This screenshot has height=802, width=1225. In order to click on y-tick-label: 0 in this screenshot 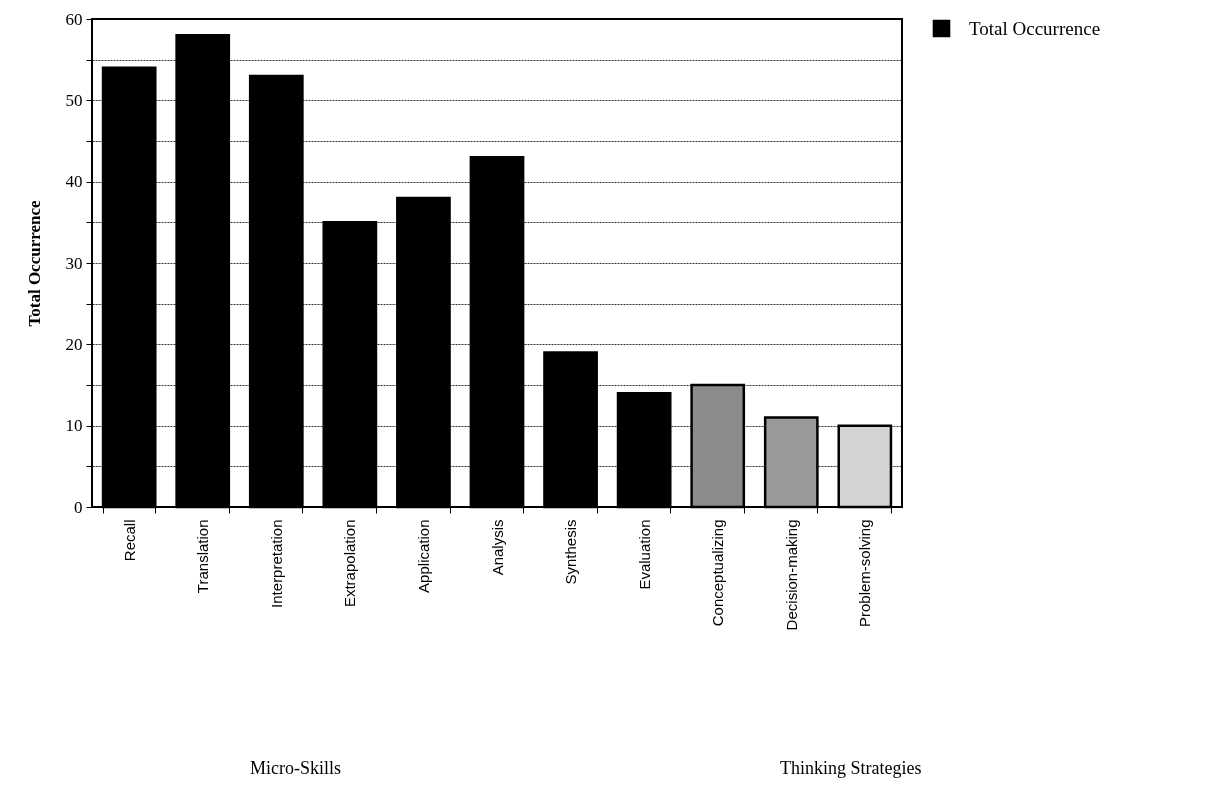, I will do `click(78, 507)`.